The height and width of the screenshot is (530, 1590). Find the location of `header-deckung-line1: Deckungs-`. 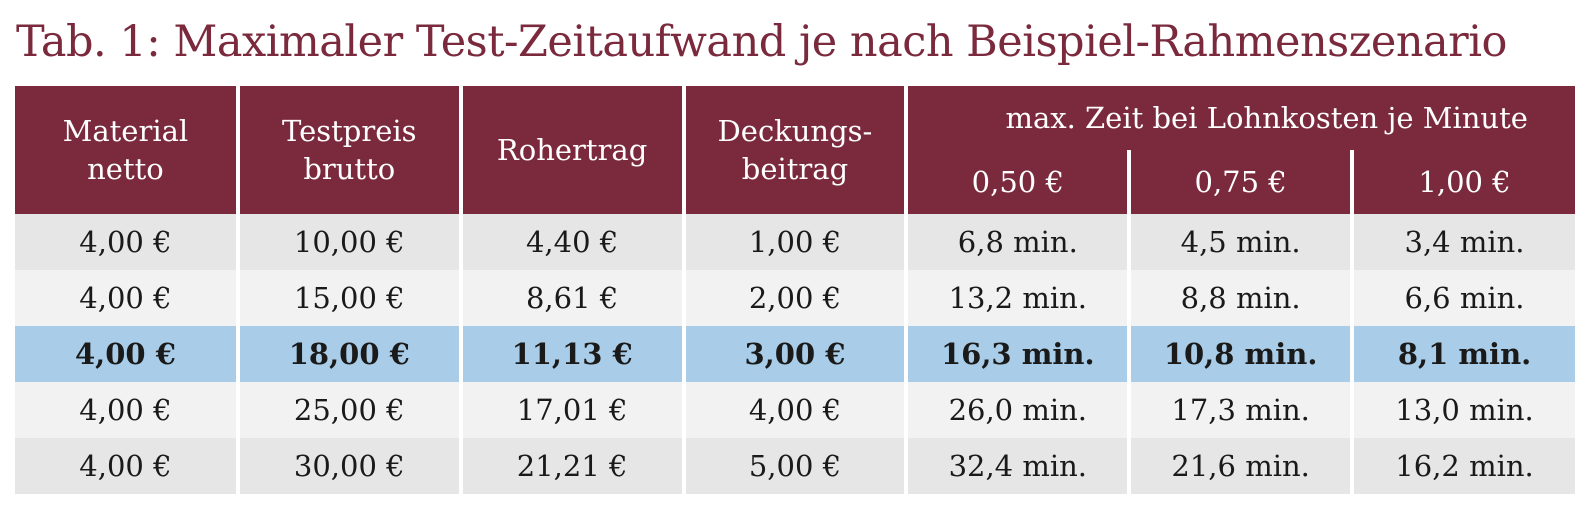

header-deckung-line1: Deckungs- is located at coordinates (795, 131).